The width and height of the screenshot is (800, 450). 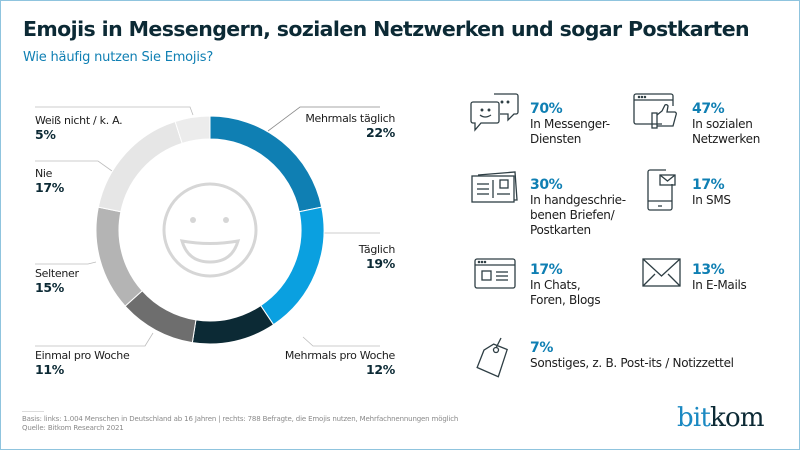 I want to click on segment-value: 5%, so click(x=45, y=134).